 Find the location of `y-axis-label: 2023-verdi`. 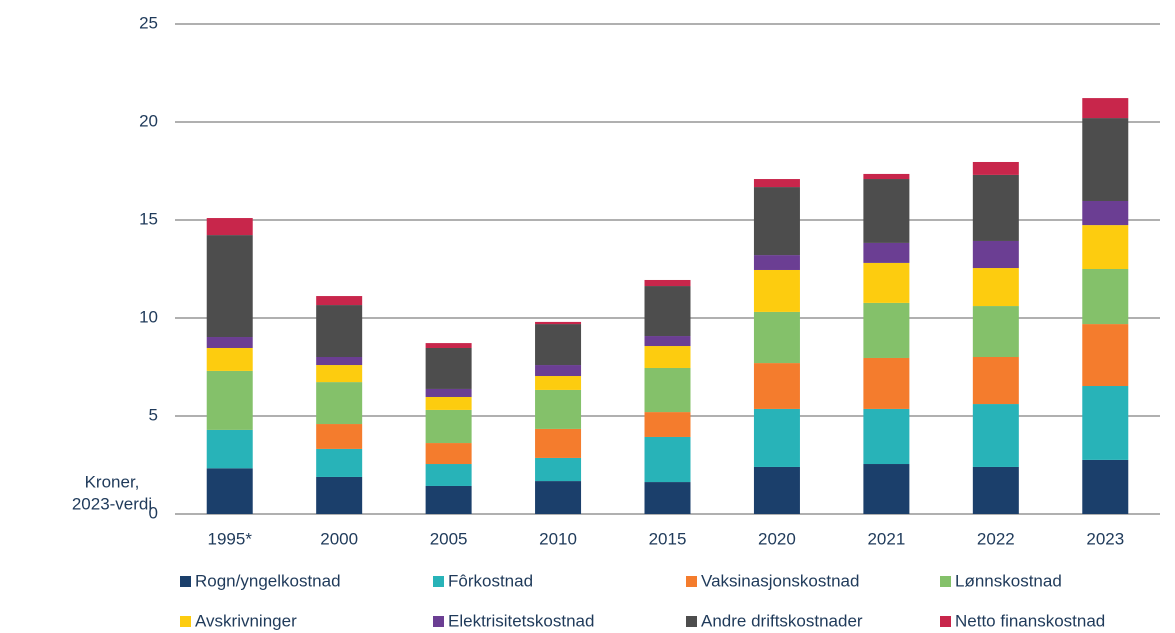

y-axis-label: 2023-verdi is located at coordinates (112, 503).